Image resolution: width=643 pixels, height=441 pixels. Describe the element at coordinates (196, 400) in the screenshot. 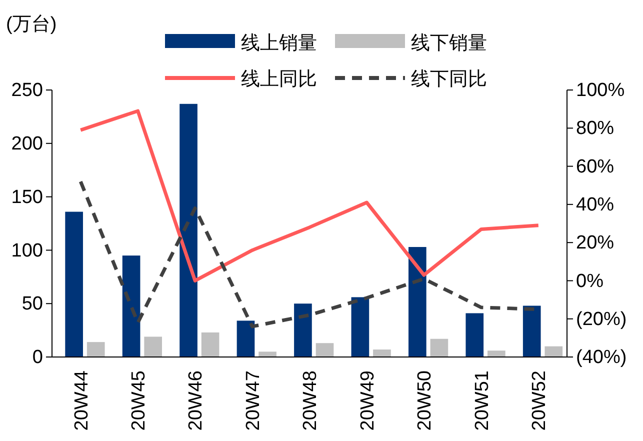

I see `x-tick-label: 20W46` at that location.